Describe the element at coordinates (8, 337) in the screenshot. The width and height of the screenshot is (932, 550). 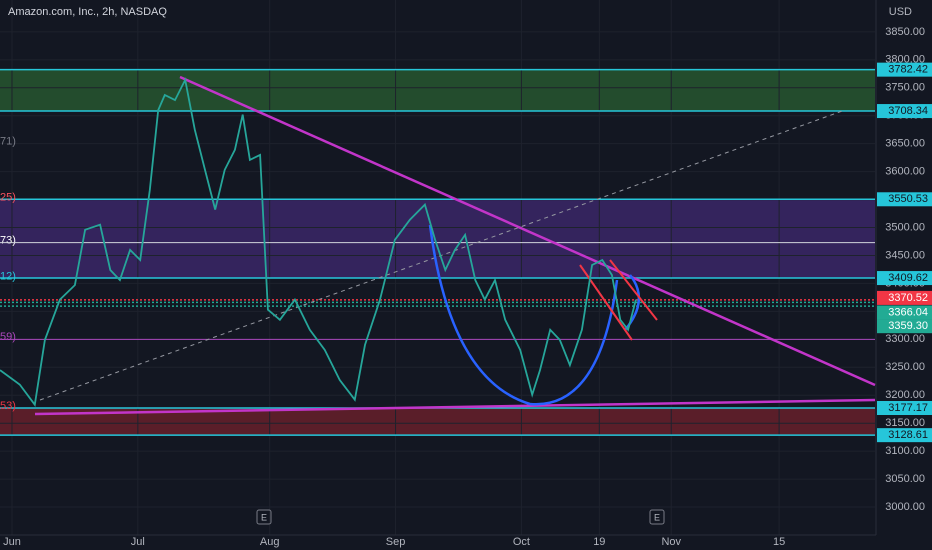
I see `fib-label: 59)` at that location.